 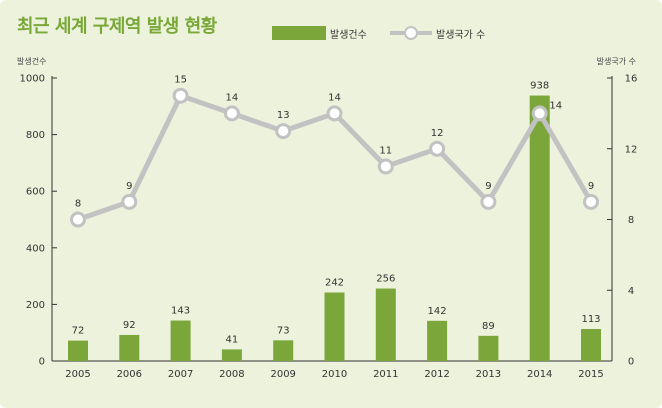 I want to click on line-value-label: 11, so click(x=385, y=150).